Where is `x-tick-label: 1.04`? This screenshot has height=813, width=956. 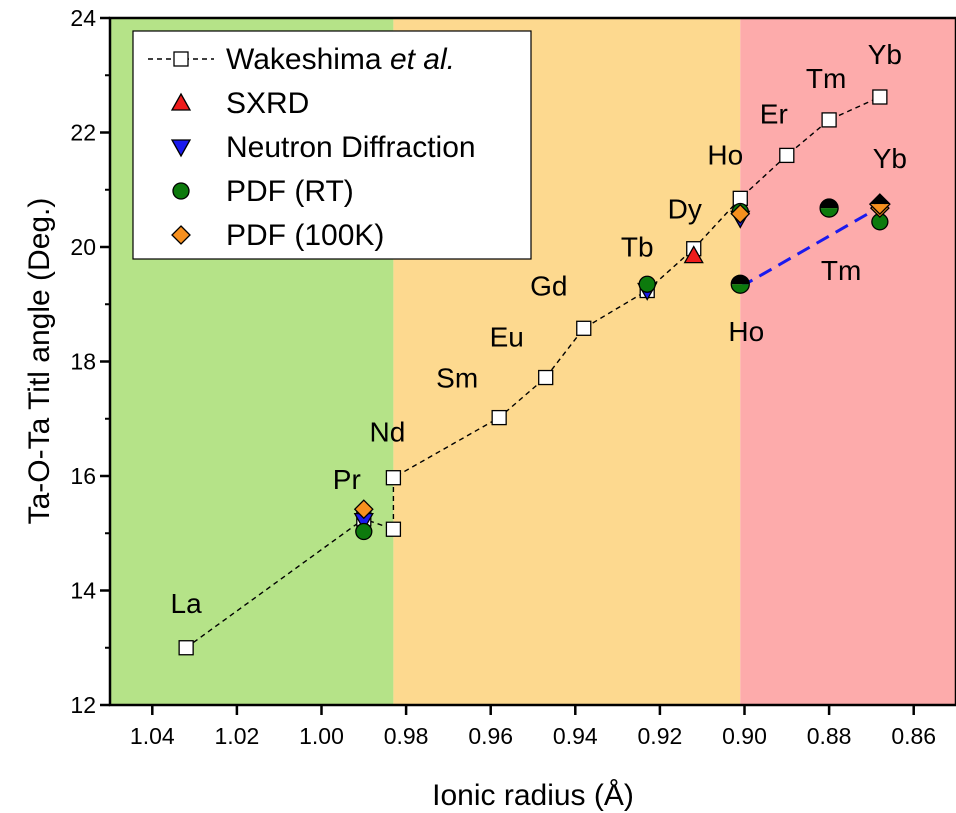
x-tick-label: 1.04 is located at coordinates (152, 736).